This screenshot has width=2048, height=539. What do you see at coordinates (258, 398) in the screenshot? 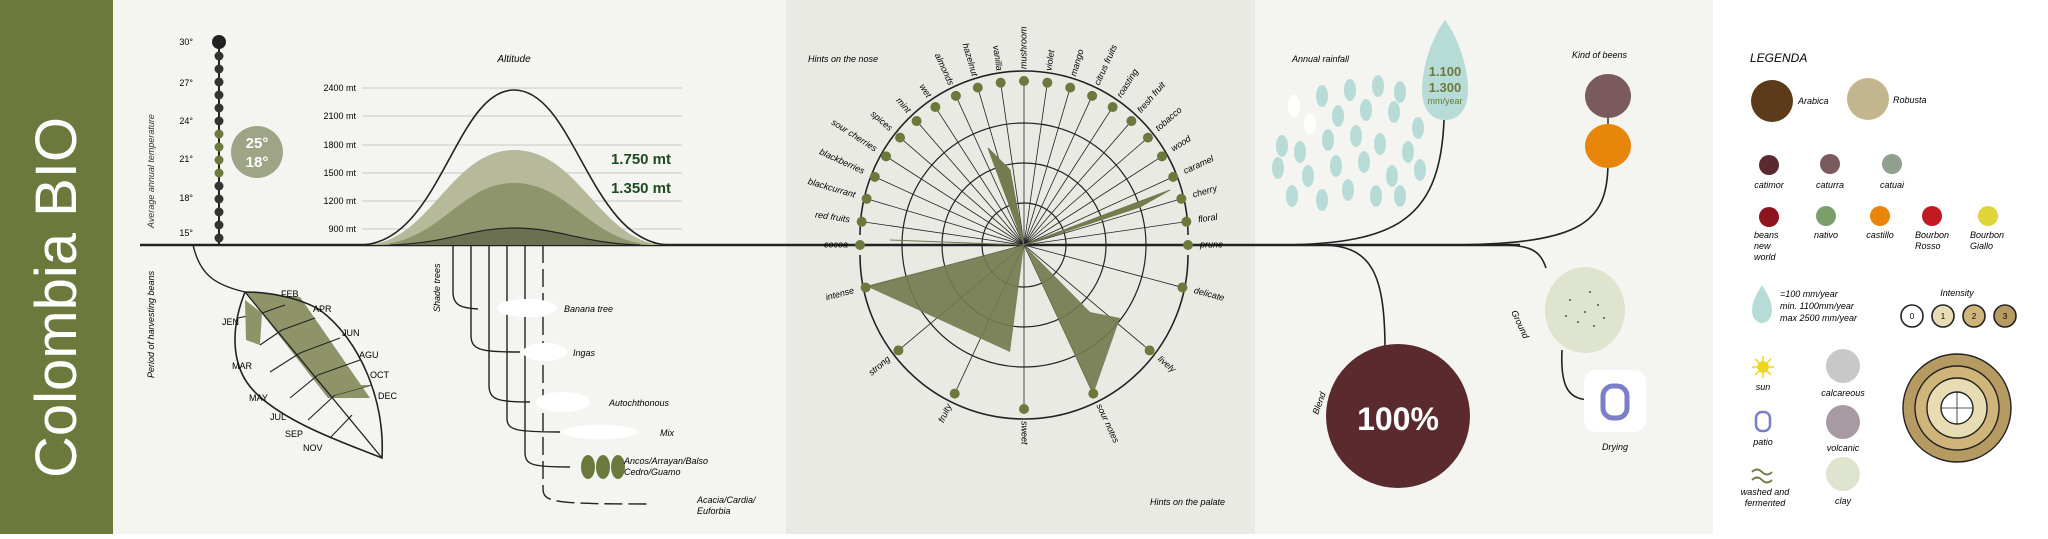
I see `month-may: MAY` at bounding box center [258, 398].